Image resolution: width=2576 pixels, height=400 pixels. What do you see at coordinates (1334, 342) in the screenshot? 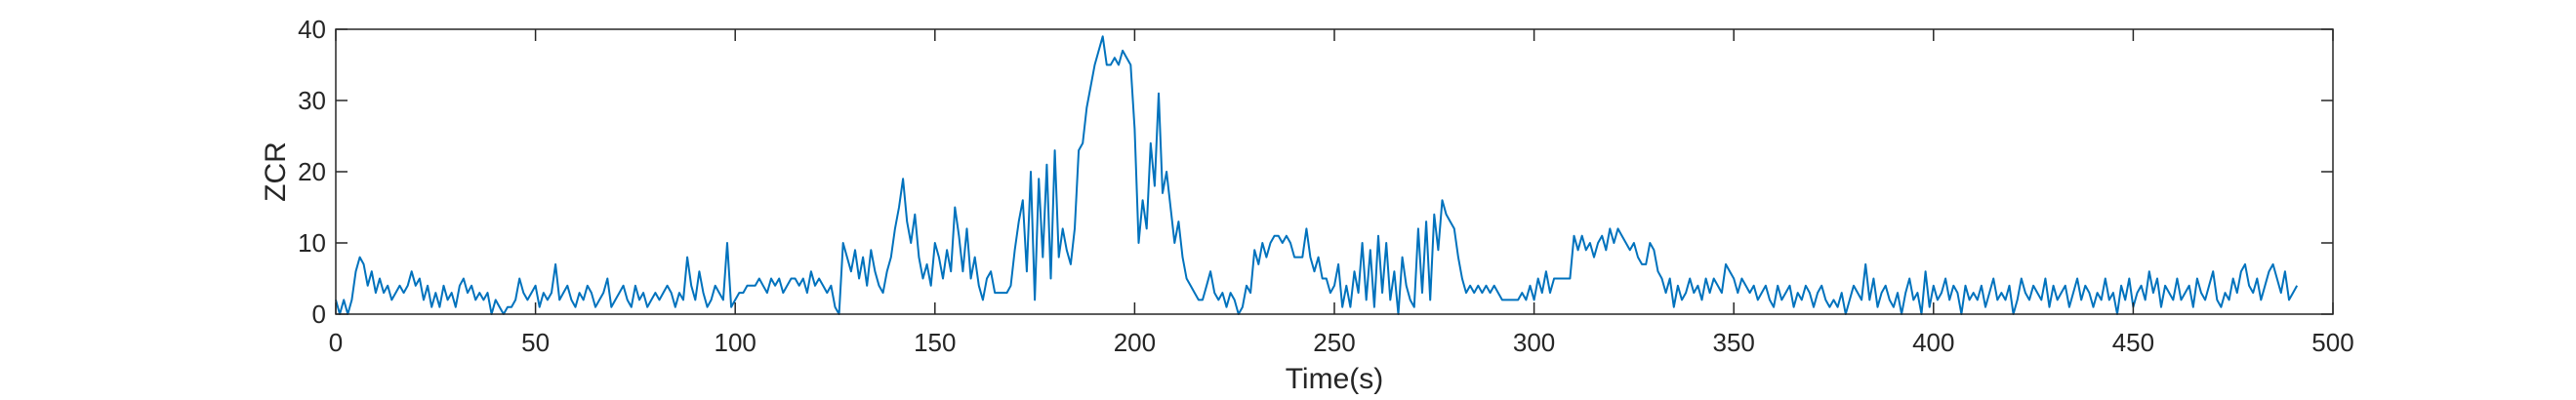
I see `x-tick-label: 250` at bounding box center [1334, 342].